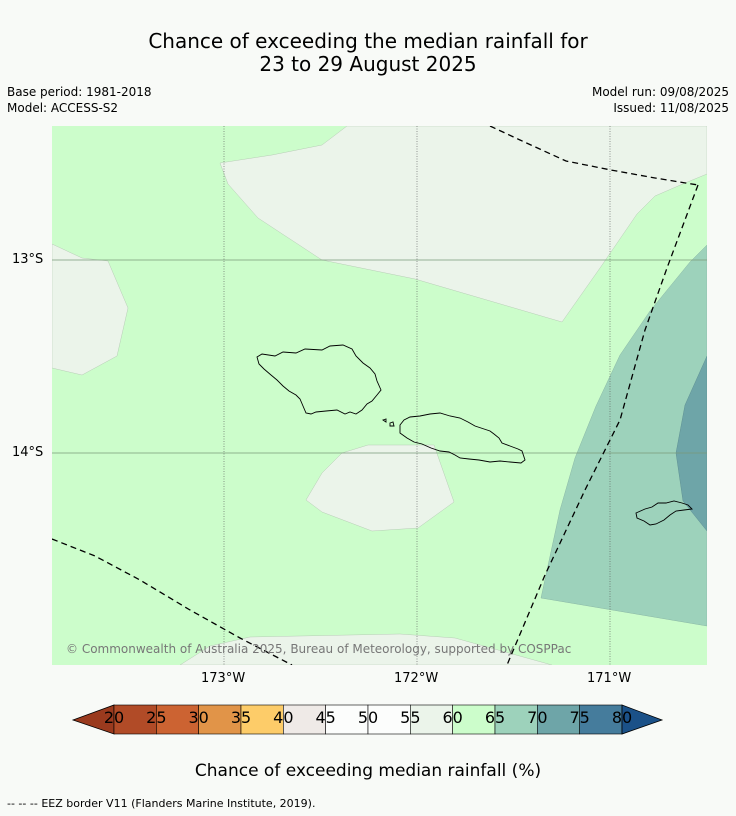 This screenshot has width=736, height=816. What do you see at coordinates (642, 719) in the screenshot?
I see `colorbar-over-arrow` at bounding box center [642, 719].